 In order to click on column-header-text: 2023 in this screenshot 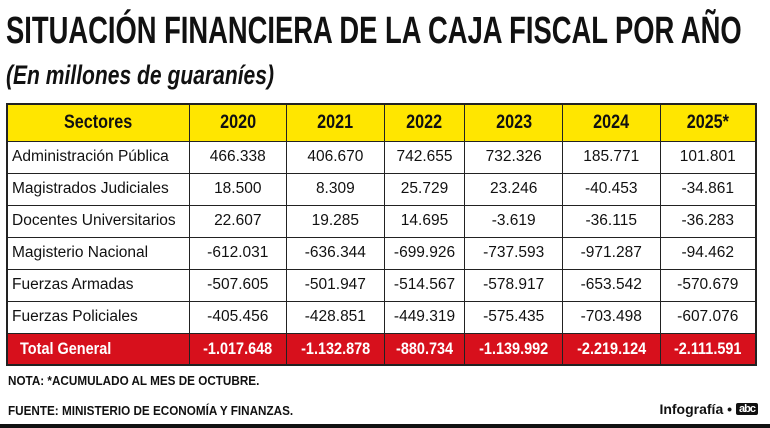, I will do `click(513, 122)`.